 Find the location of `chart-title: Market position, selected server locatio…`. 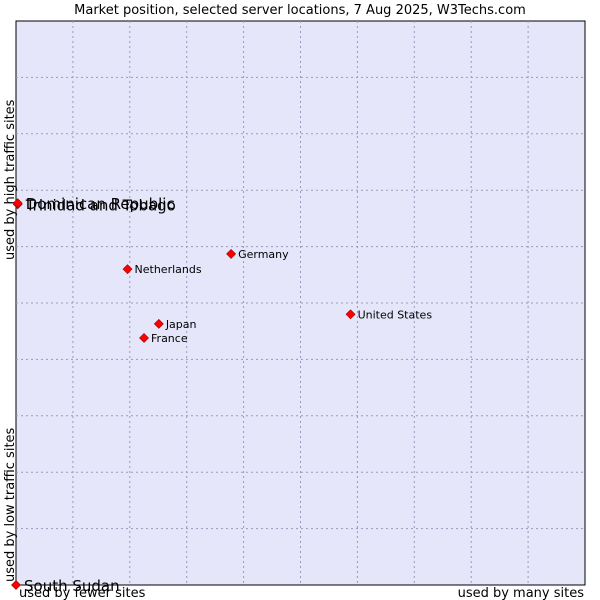

chart-title: Market position, selected server locatio… is located at coordinates (300, 10).